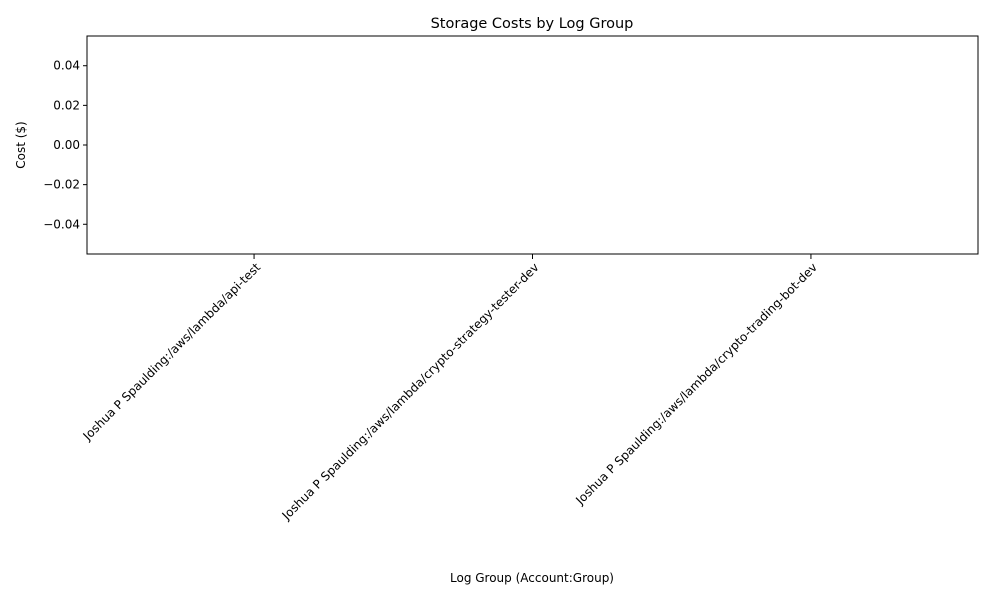 This screenshot has width=1000, height=600. What do you see at coordinates (532, 24) in the screenshot?
I see `chart-title: Storage Costs by Log Group` at bounding box center [532, 24].